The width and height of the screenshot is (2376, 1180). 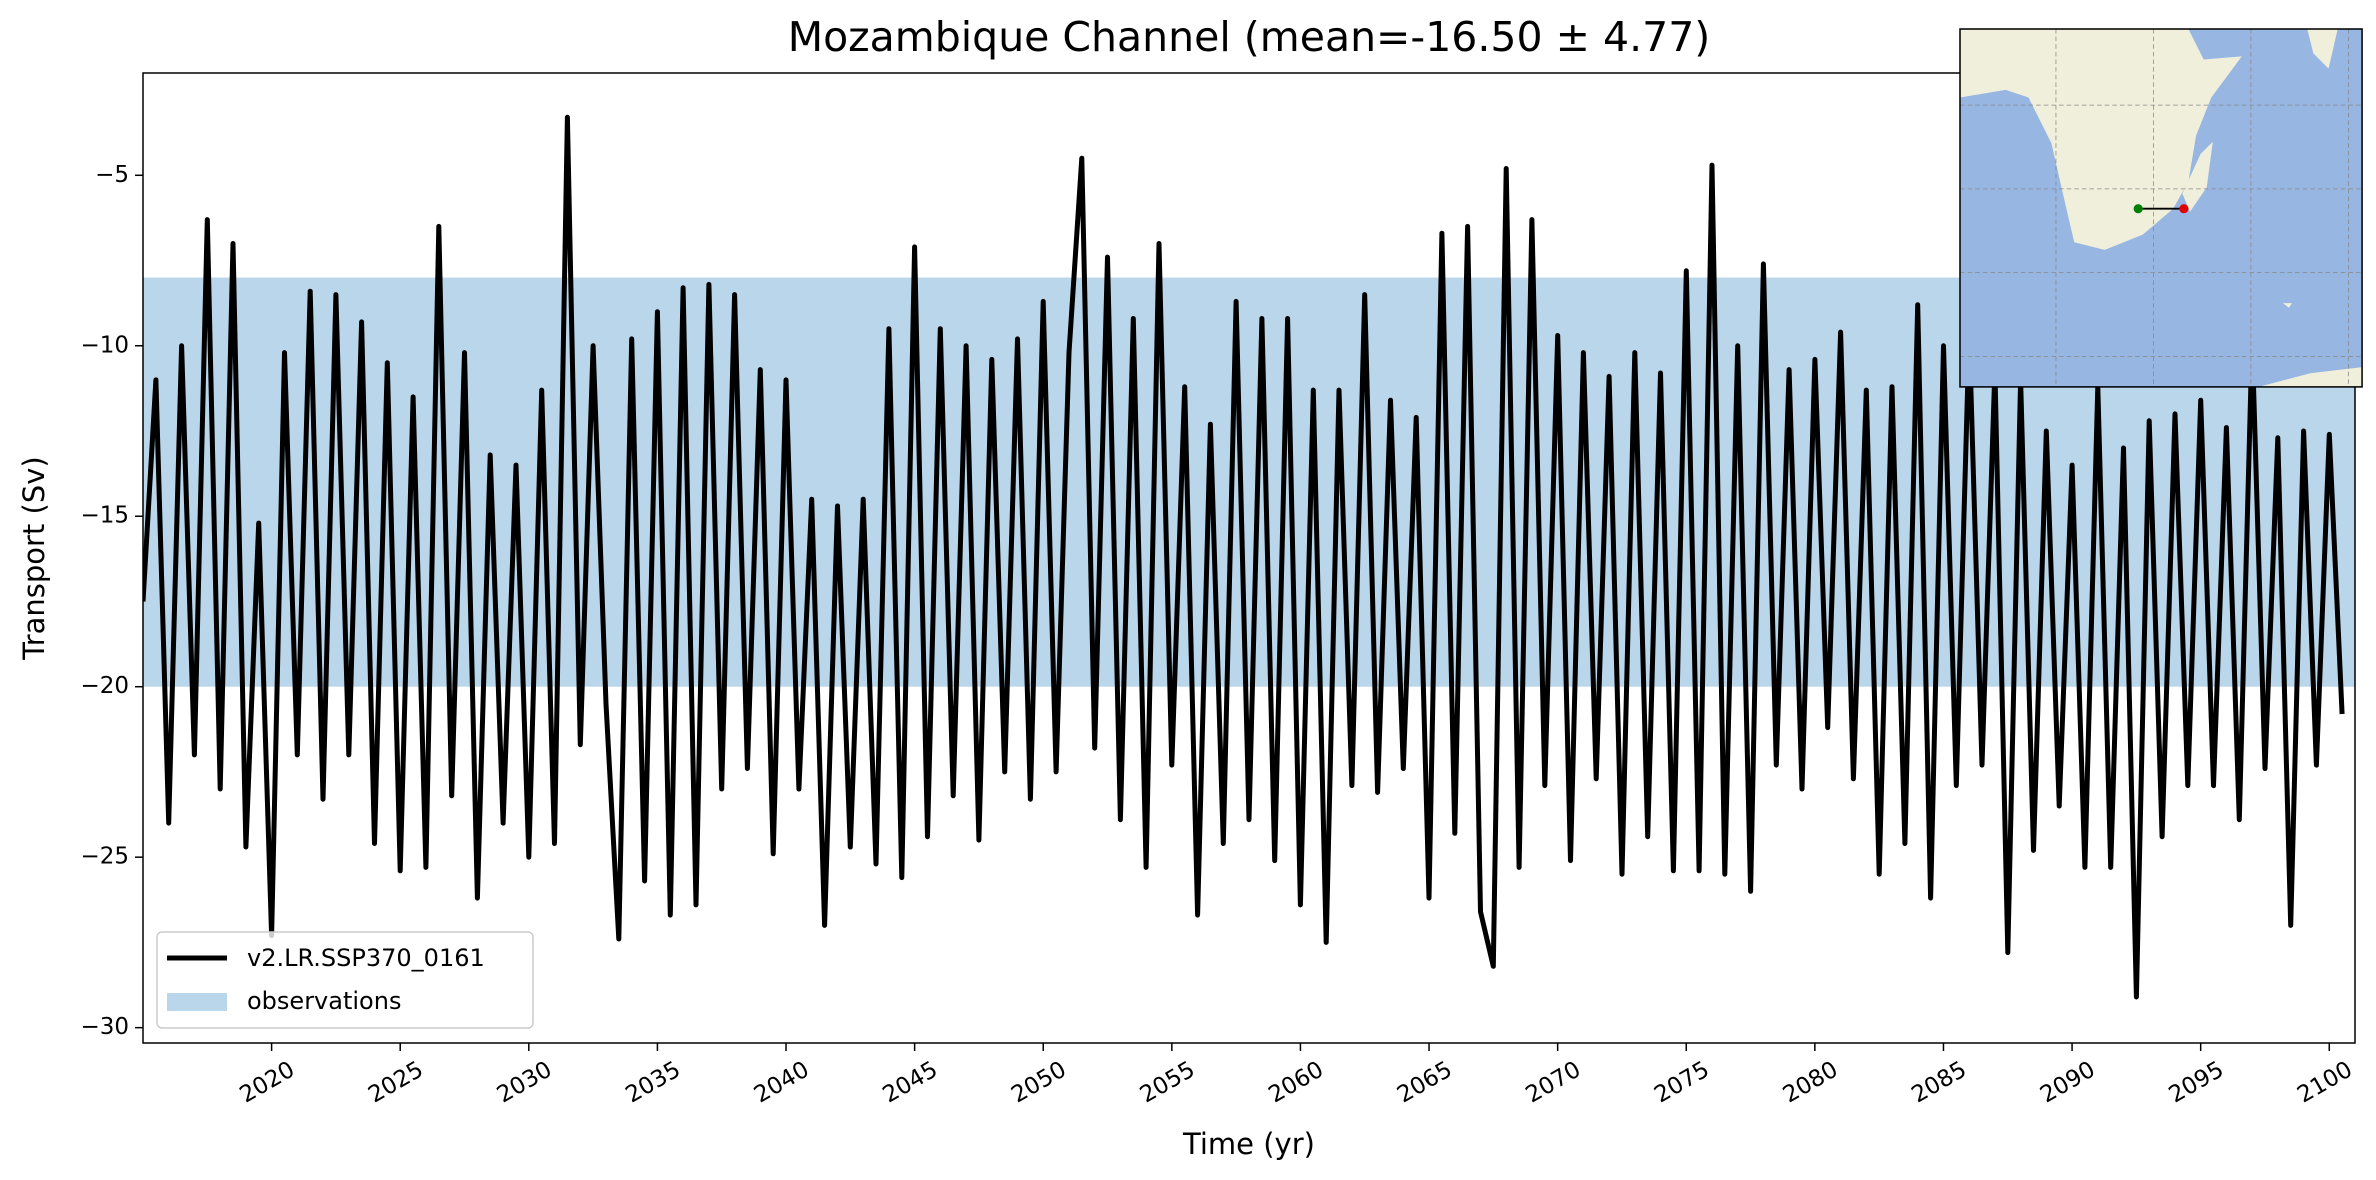 What do you see at coordinates (782, 1083) in the screenshot?
I see `x-tick-label: 2040` at bounding box center [782, 1083].